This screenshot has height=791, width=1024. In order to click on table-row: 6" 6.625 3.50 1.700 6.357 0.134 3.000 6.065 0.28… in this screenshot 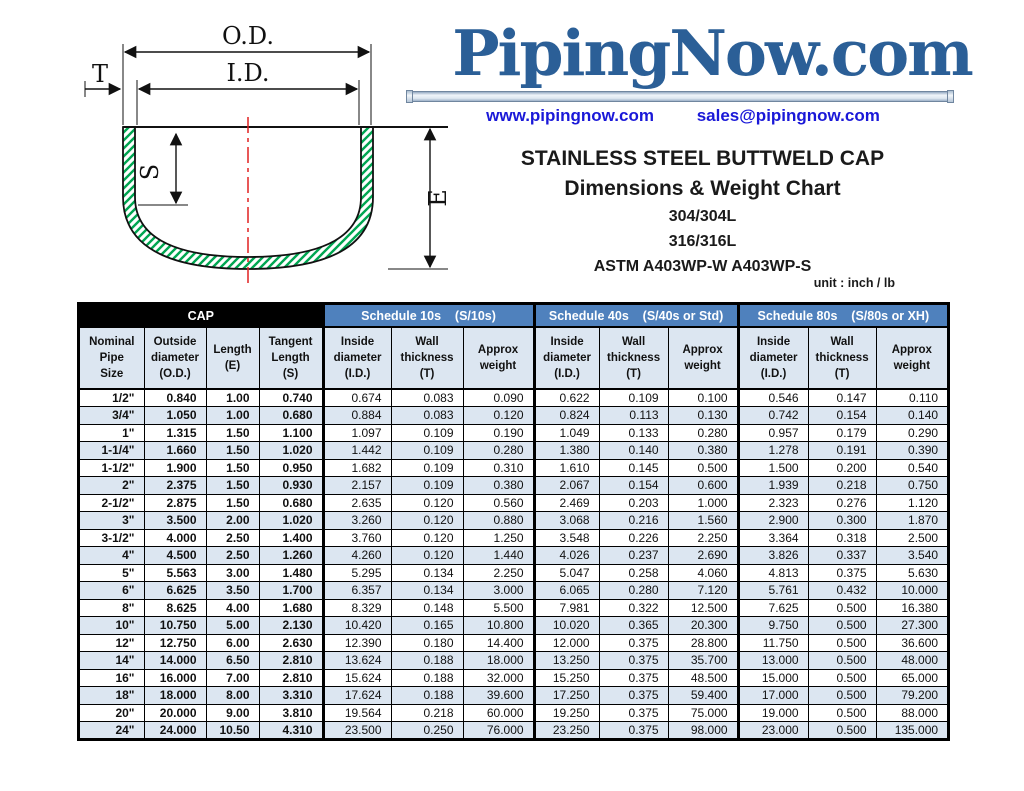, I will do `click(513, 590)`.